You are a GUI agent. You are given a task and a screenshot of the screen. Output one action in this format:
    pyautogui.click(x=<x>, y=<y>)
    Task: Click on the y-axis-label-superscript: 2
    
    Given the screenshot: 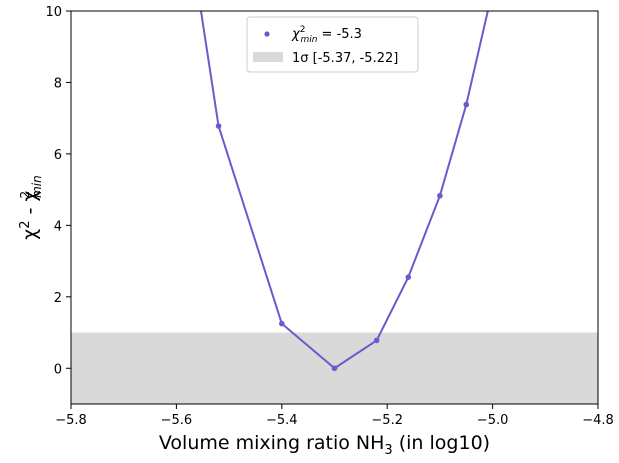 What is the action you would take?
    pyautogui.click(x=25, y=224)
    